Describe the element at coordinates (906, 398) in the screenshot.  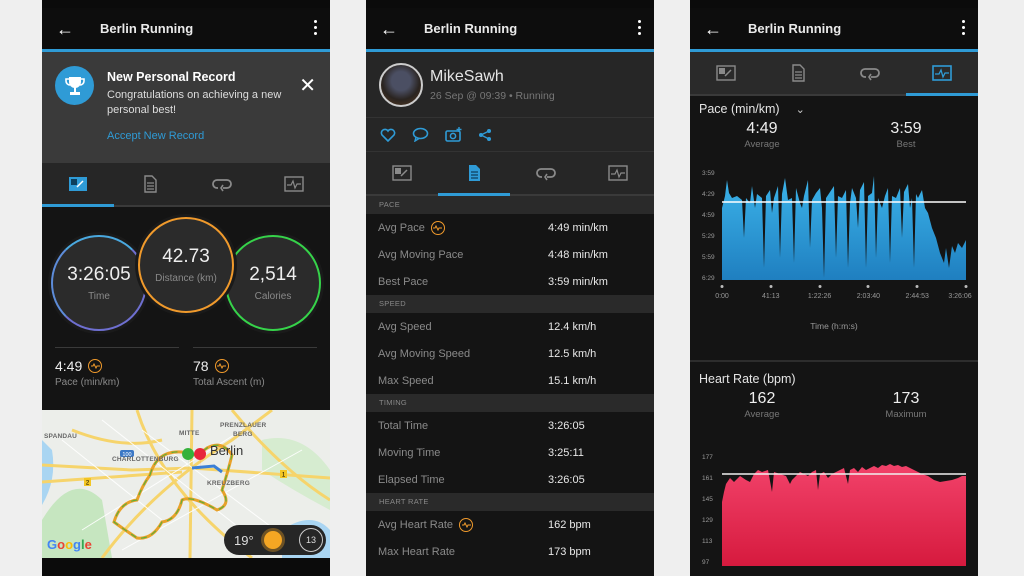
I see `hr-max-value: 173` at that location.